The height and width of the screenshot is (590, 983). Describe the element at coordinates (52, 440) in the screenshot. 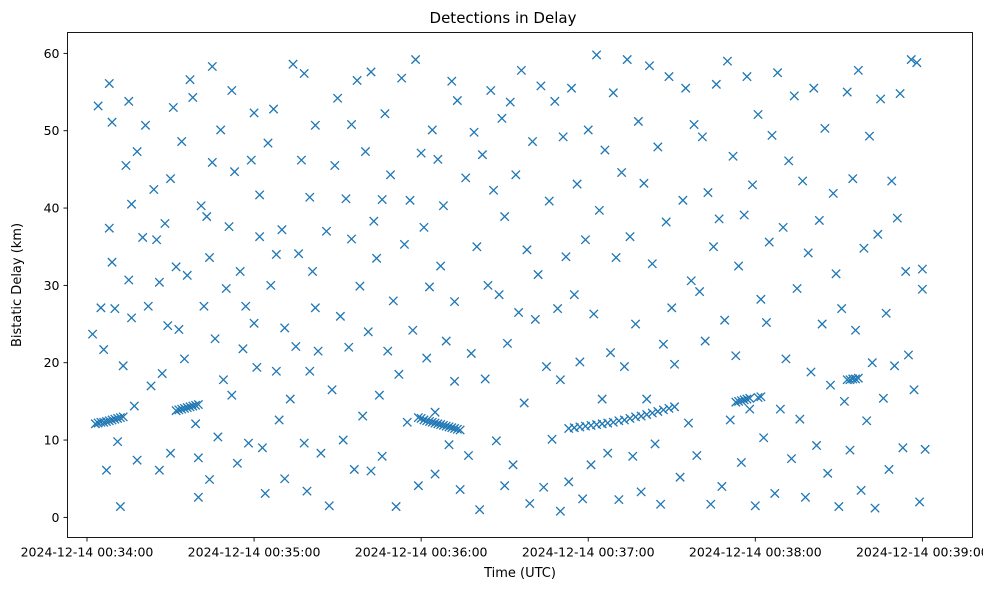

I see `y-tick-label: 10` at that location.